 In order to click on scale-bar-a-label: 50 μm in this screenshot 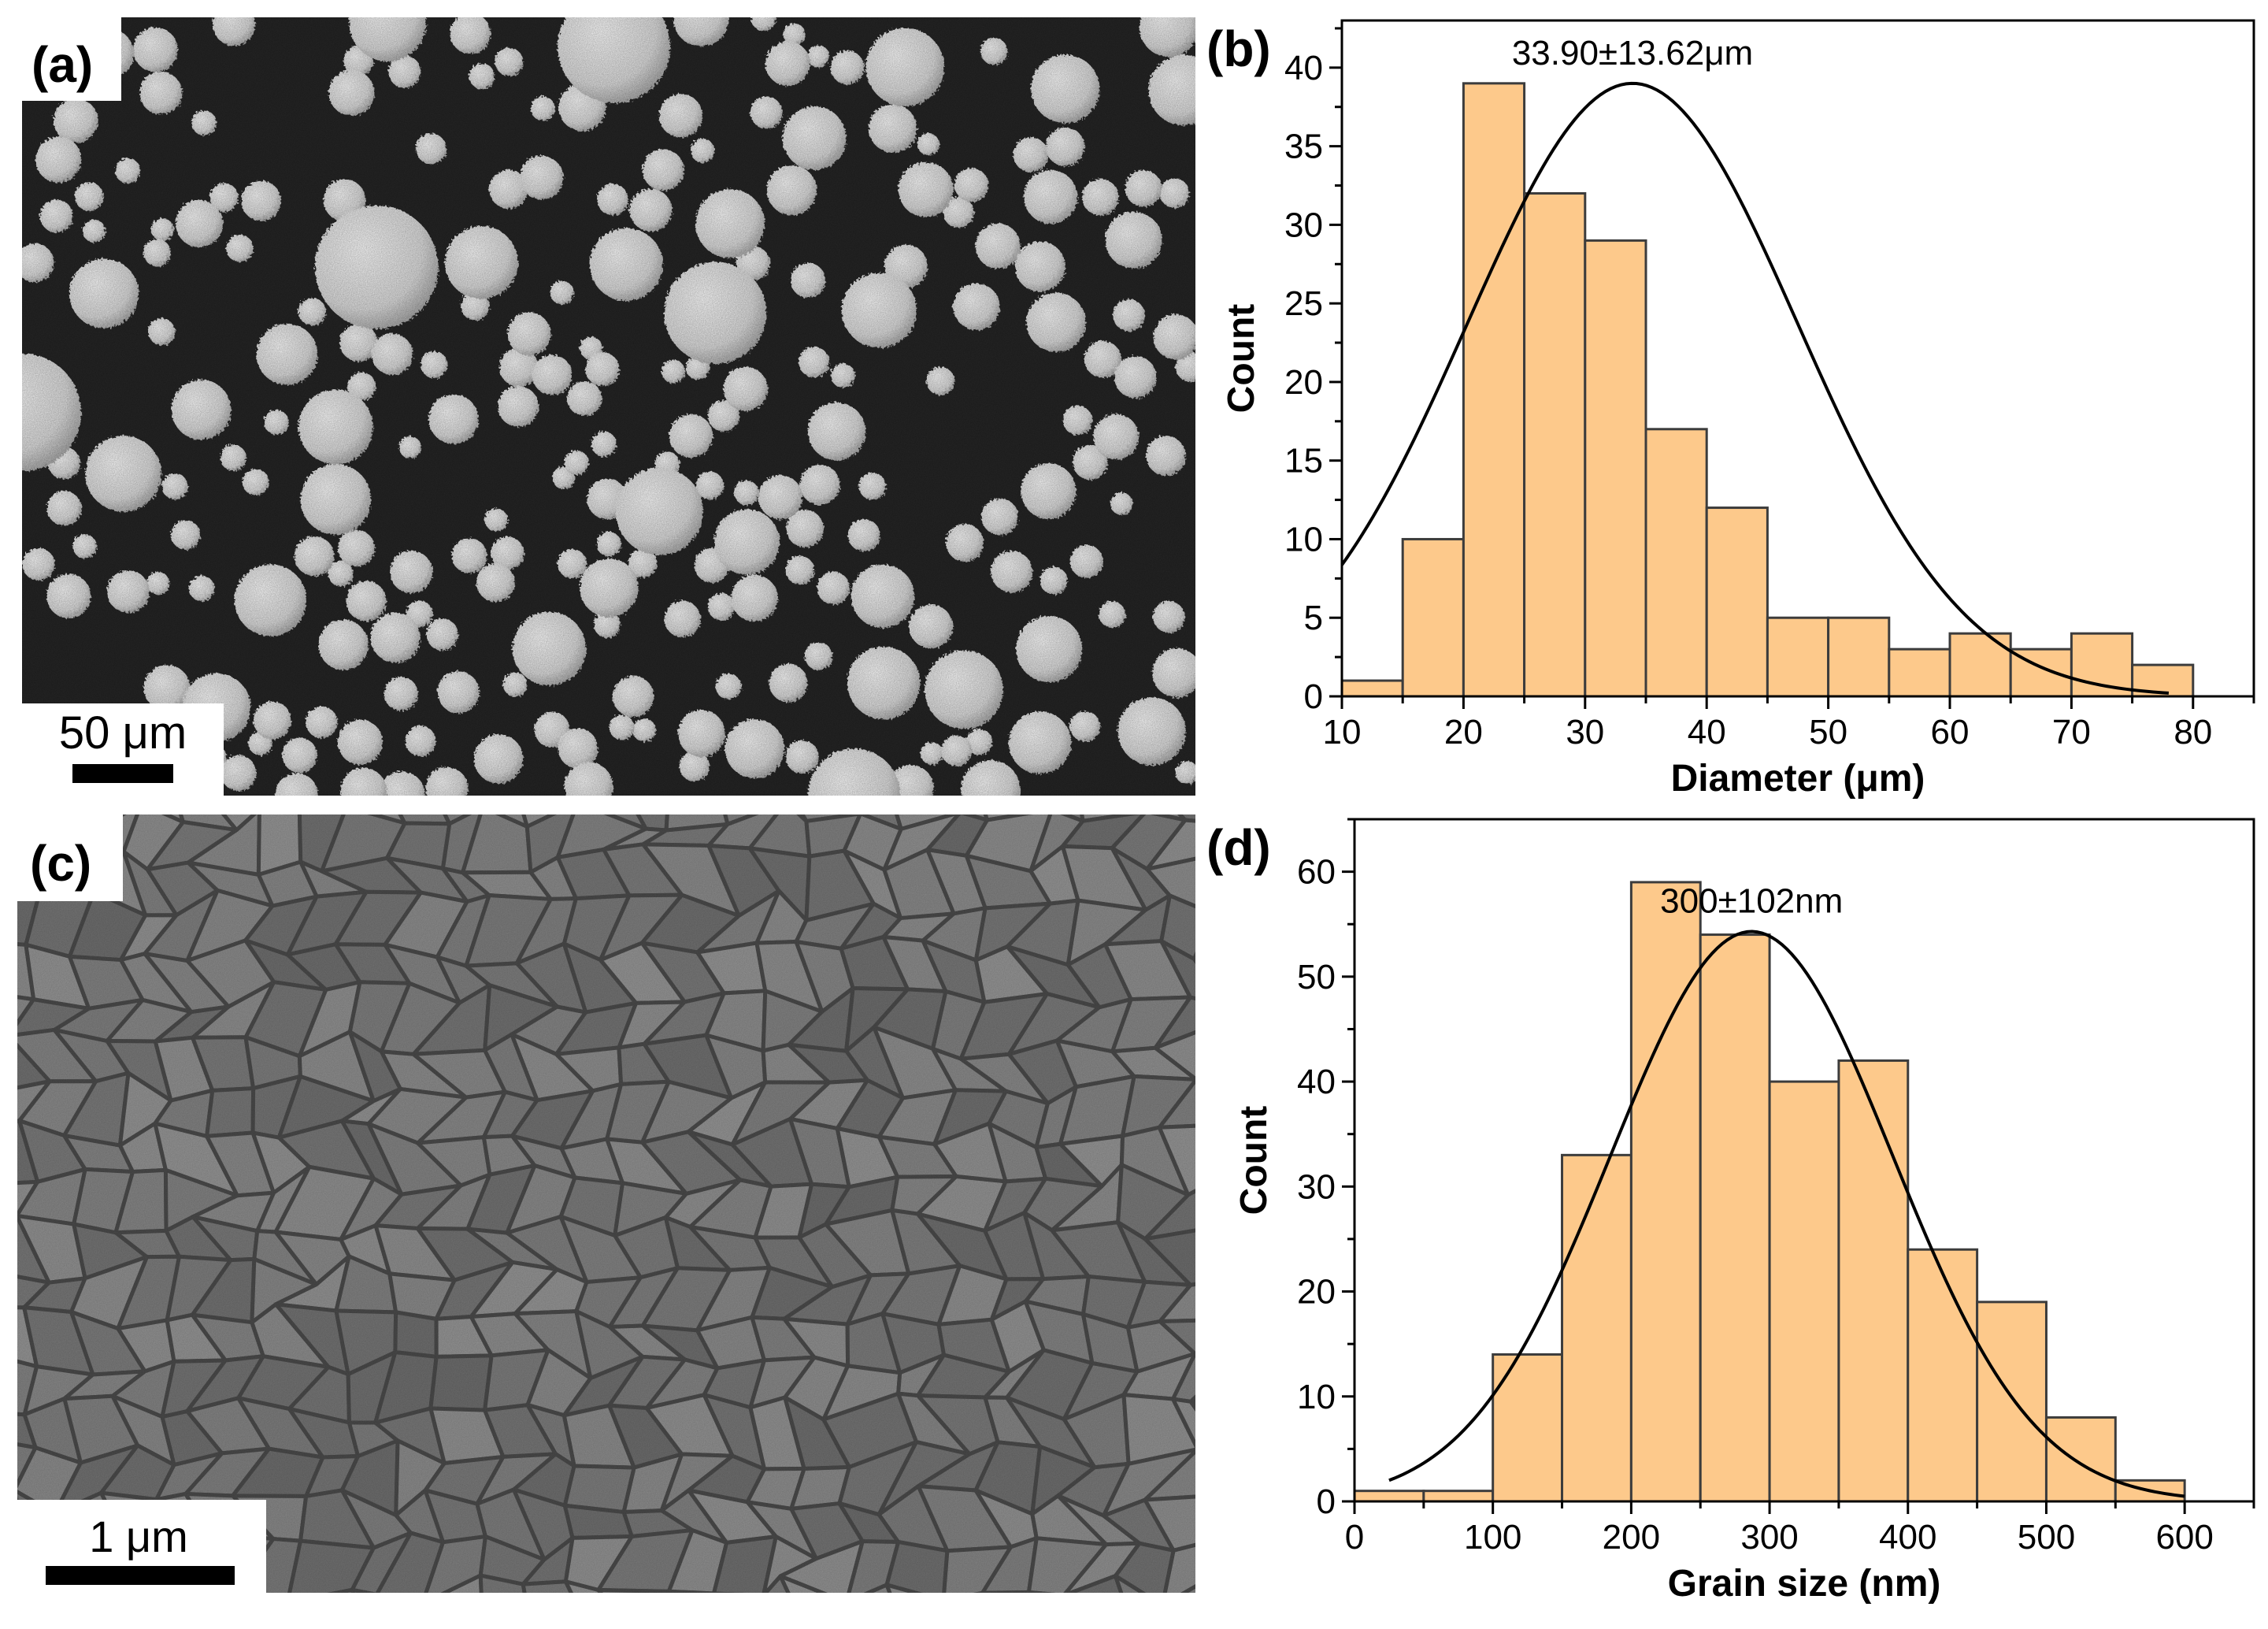, I will do `click(123, 733)`.